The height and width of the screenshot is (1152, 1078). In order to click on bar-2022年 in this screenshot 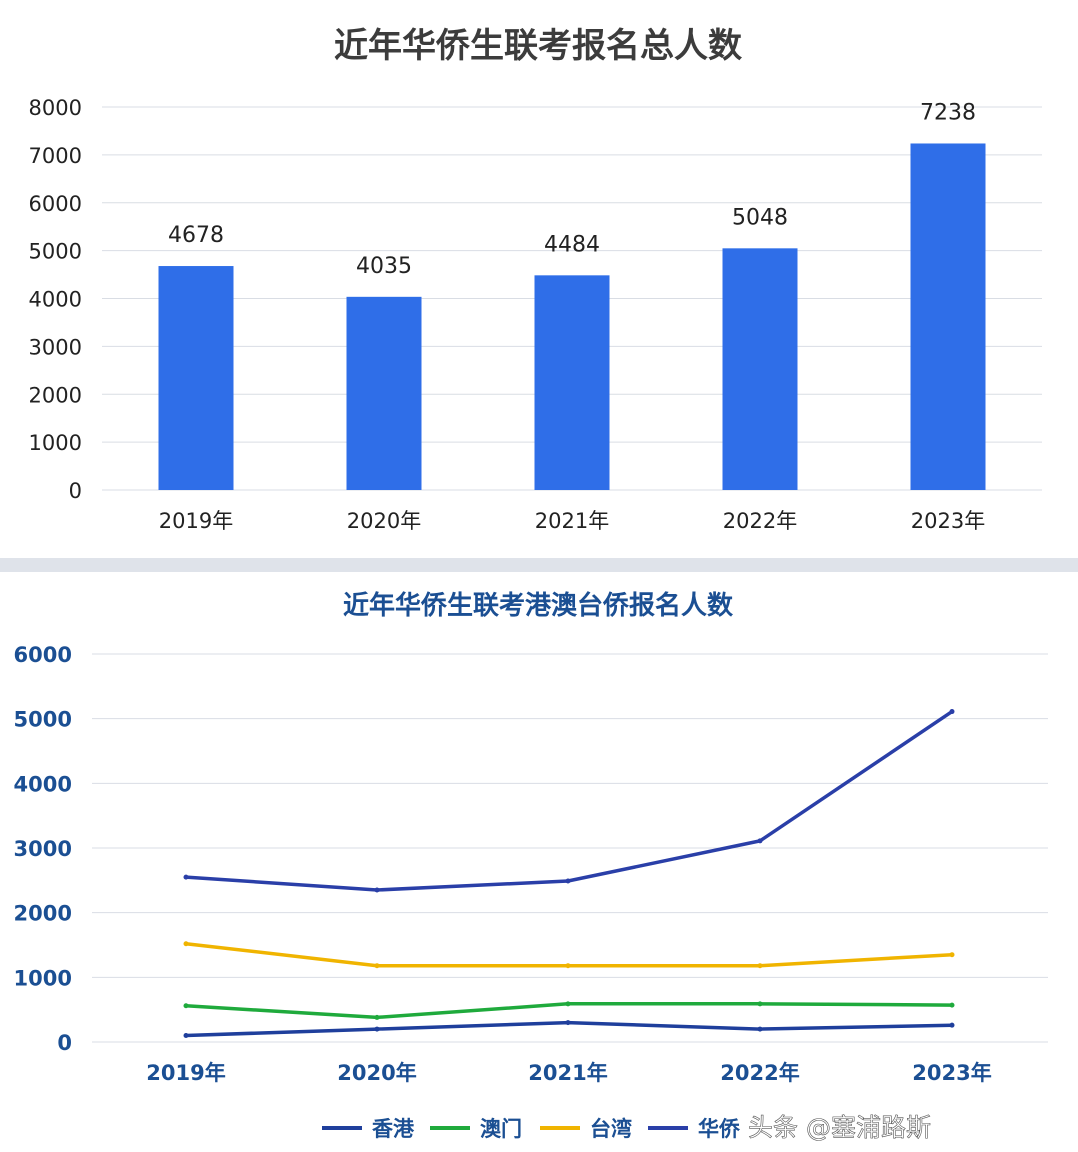, I will do `click(760, 369)`.